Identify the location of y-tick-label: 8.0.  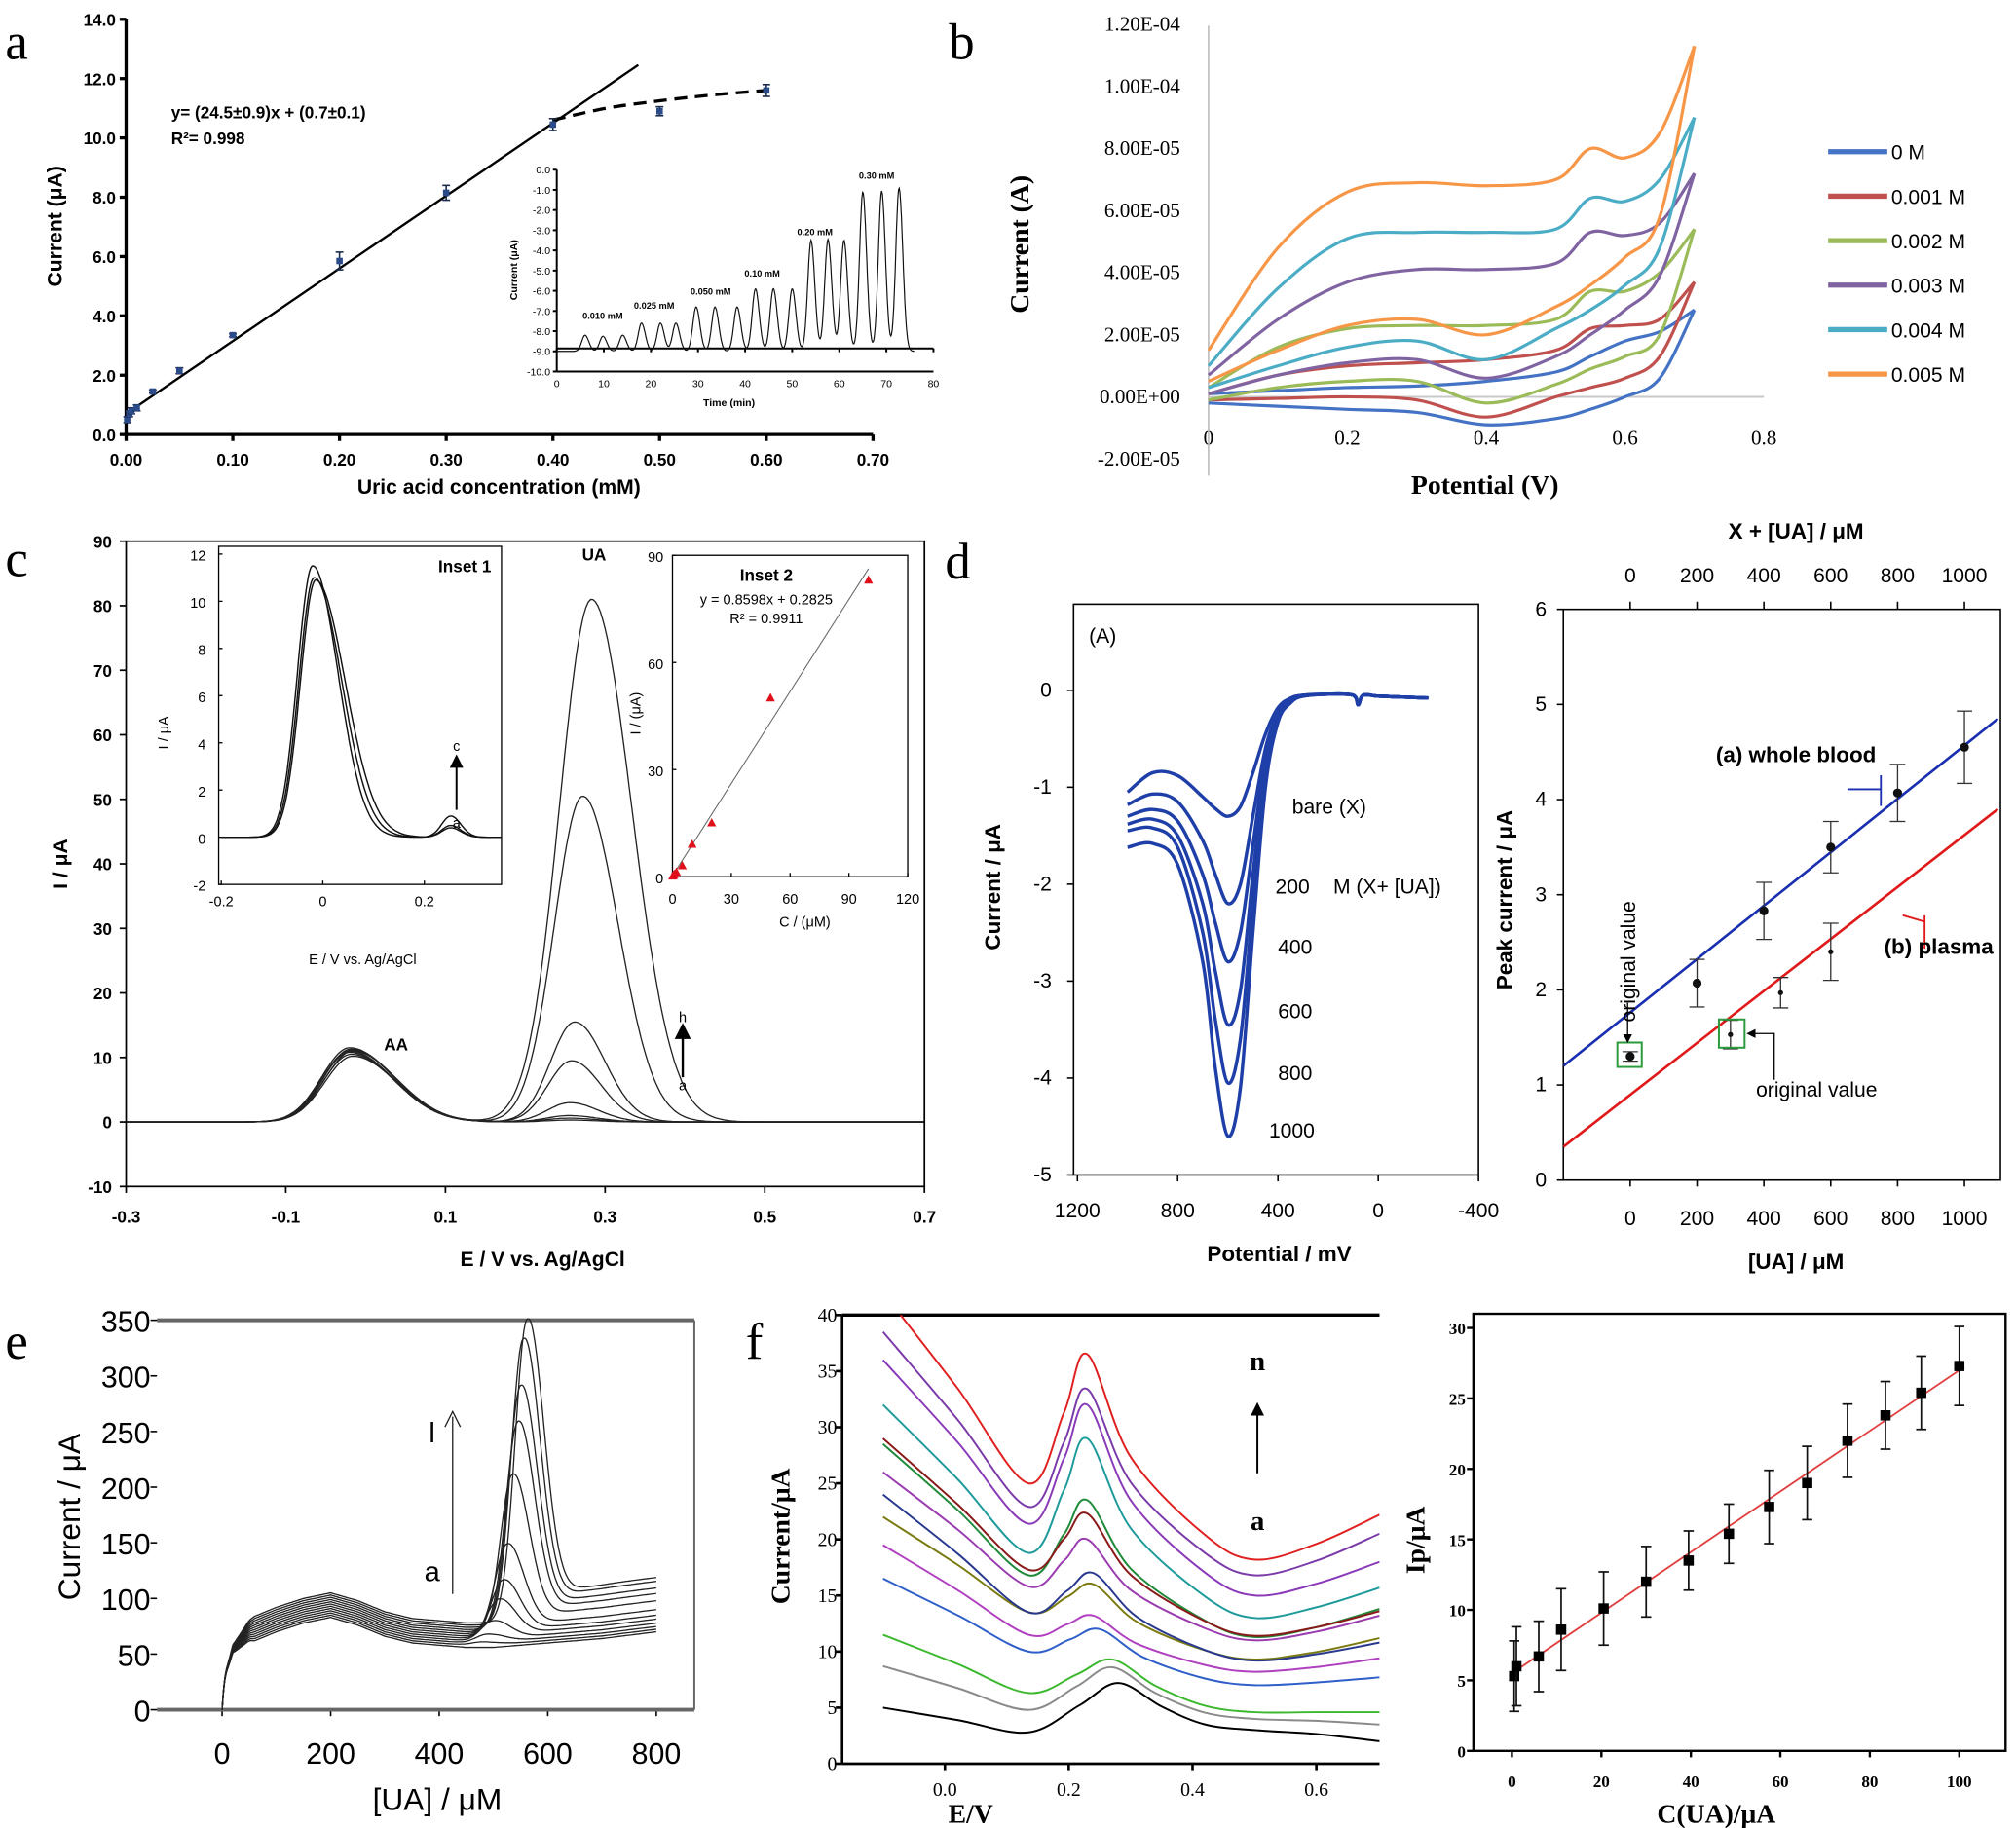
(104, 198).